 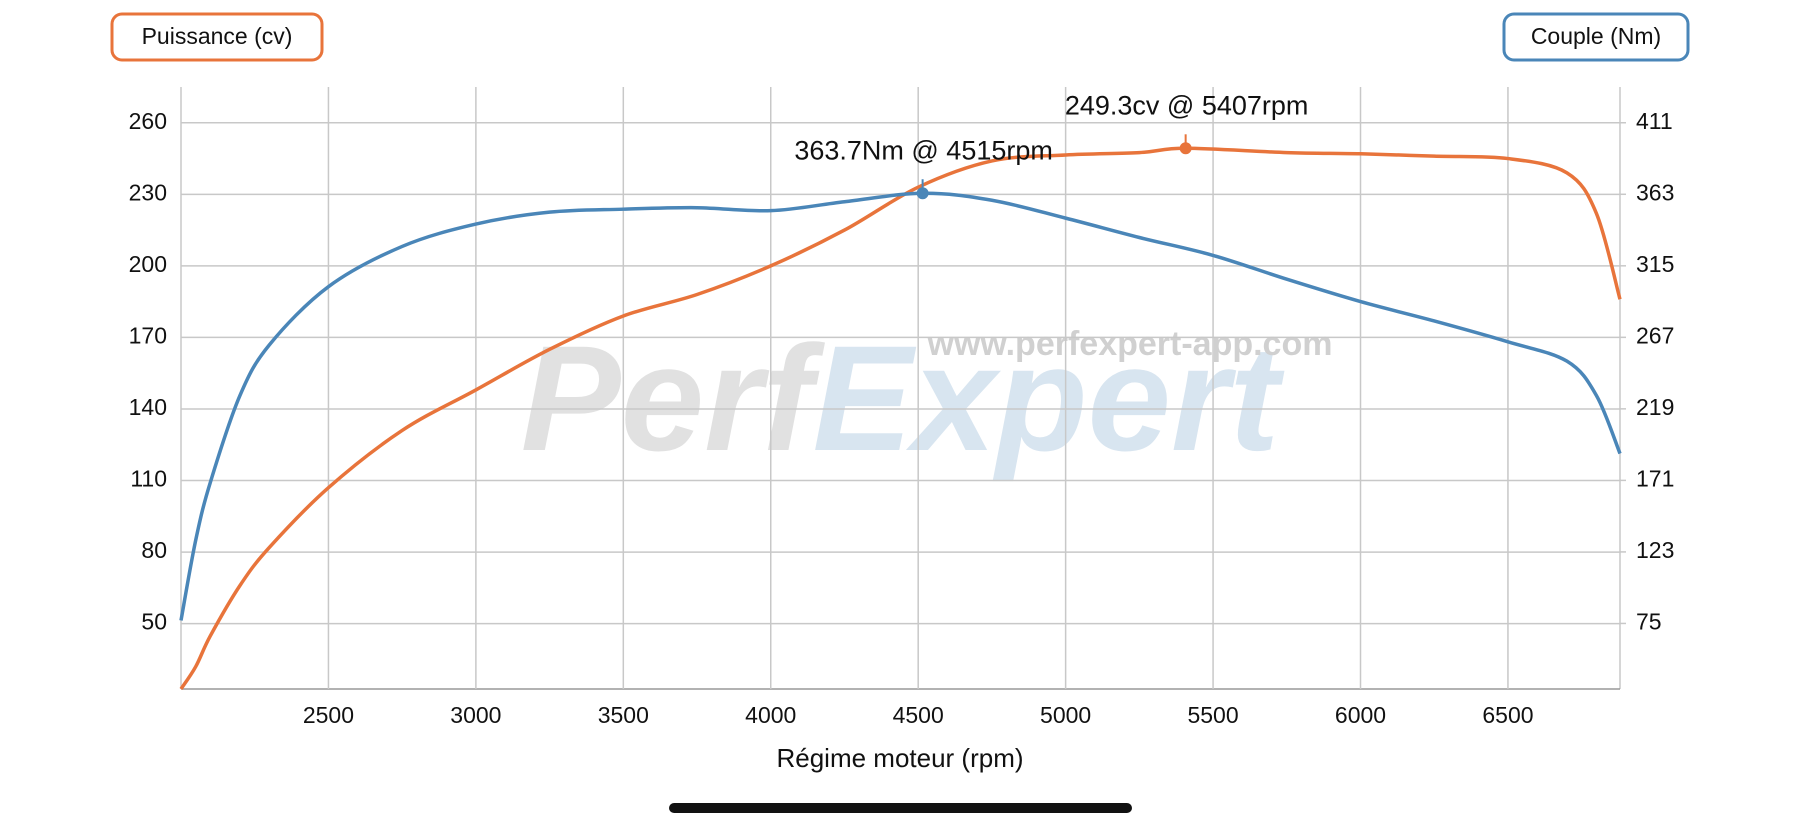 I want to click on left-axis-label: Puissance (cv), so click(x=217, y=36).